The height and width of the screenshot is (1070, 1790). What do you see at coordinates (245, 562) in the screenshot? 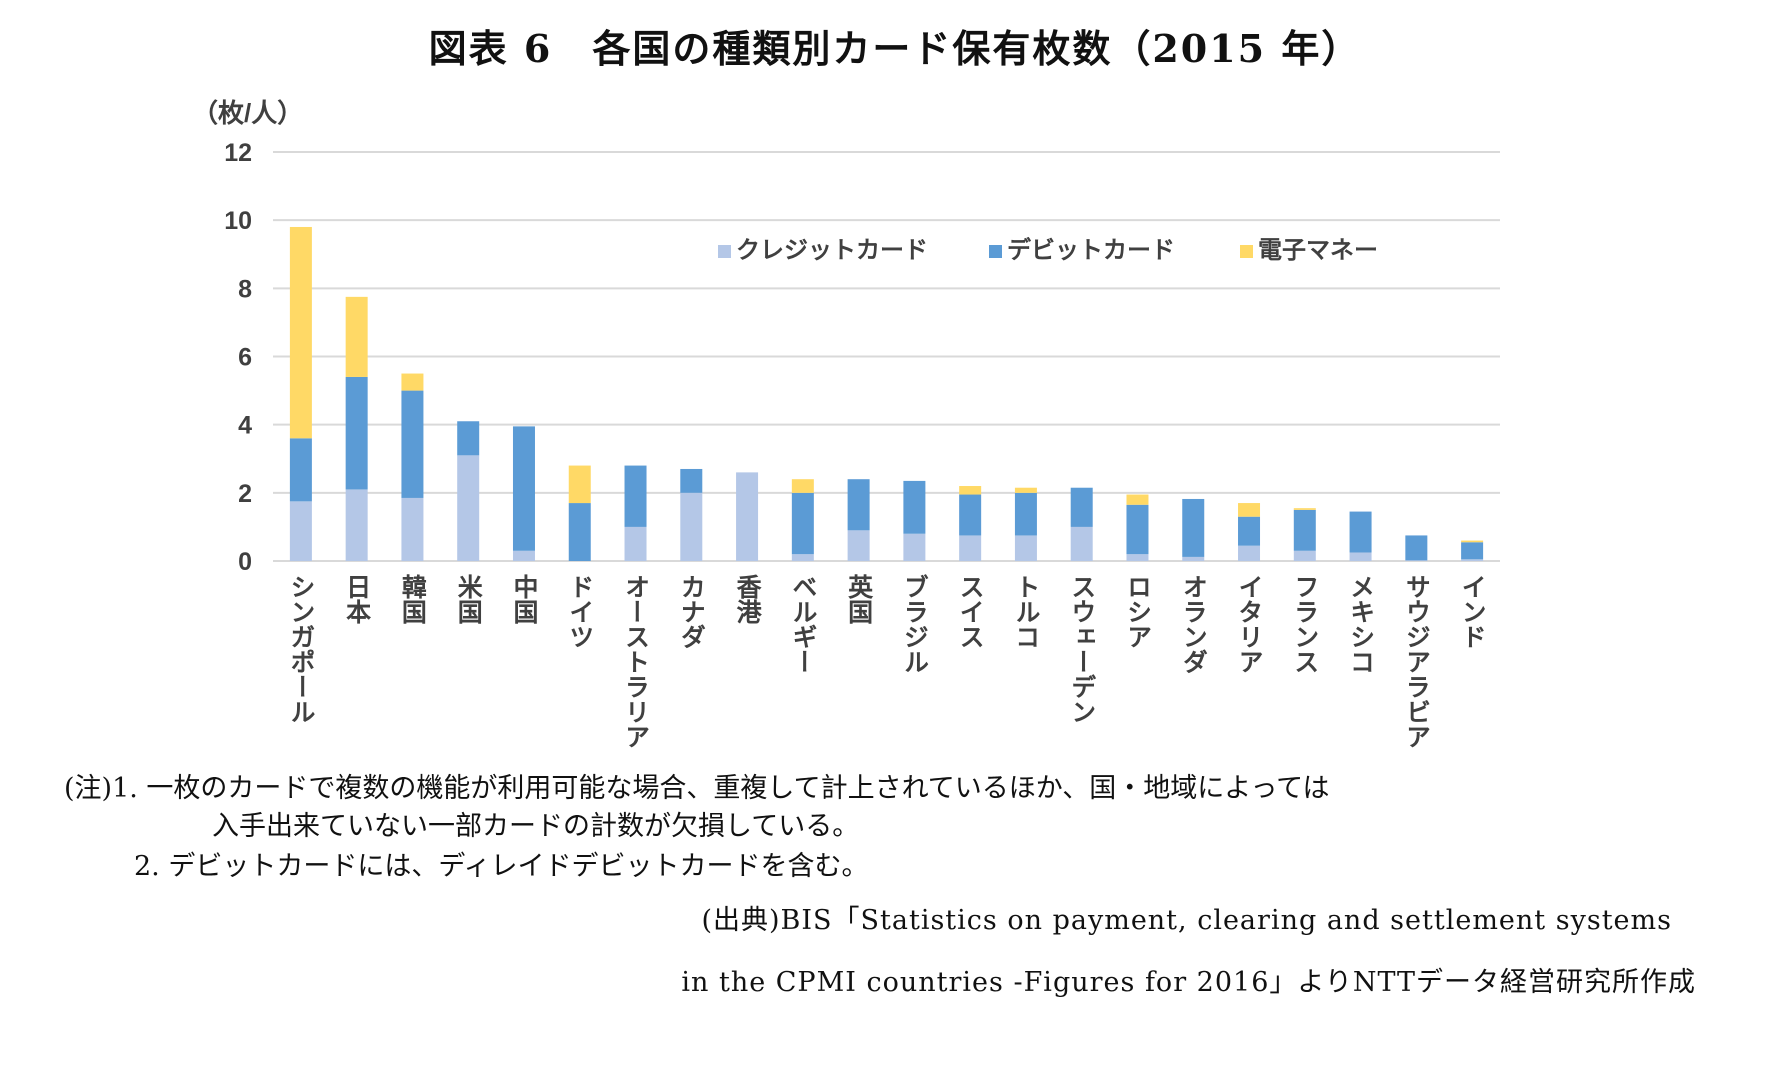
I see `y-tick-label: 0` at bounding box center [245, 562].